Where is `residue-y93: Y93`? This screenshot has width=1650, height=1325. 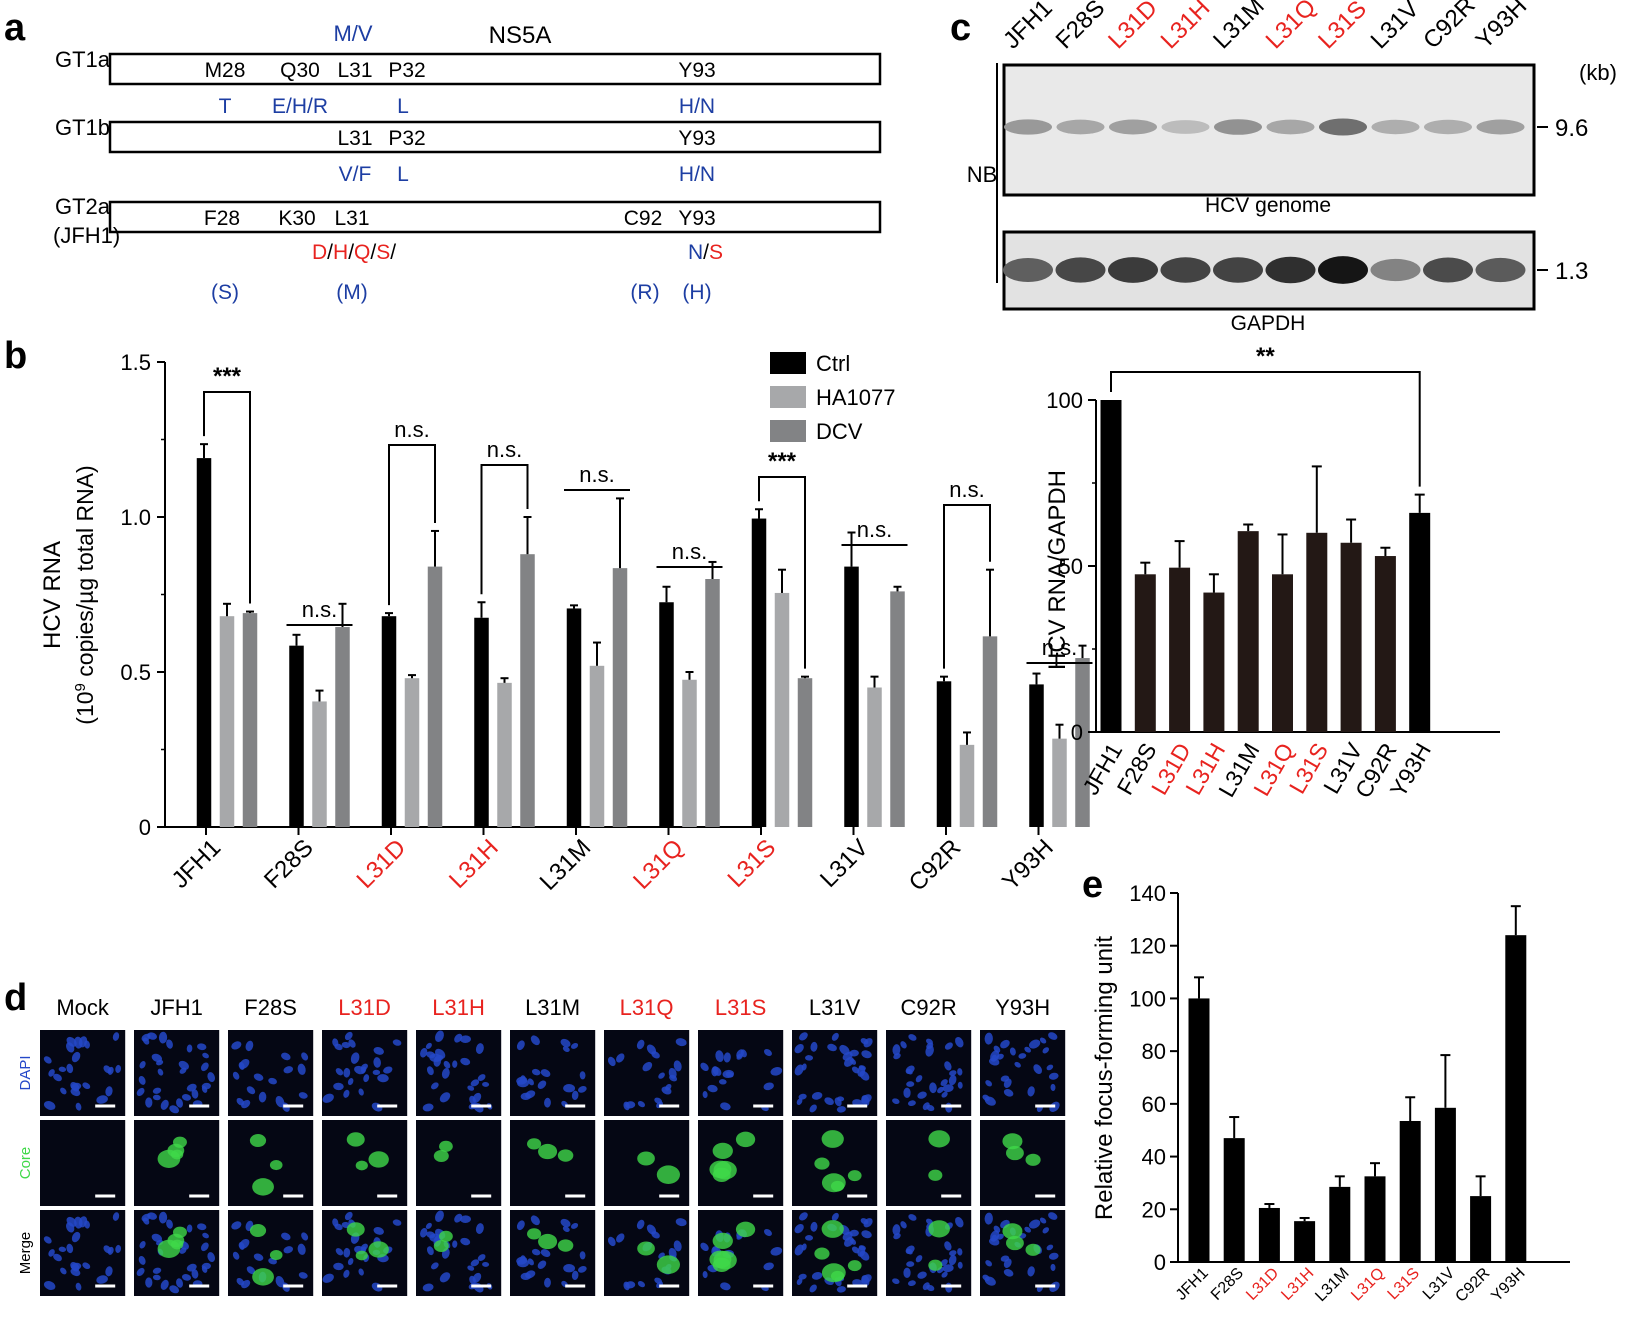
residue-y93: Y93 is located at coordinates (696, 70).